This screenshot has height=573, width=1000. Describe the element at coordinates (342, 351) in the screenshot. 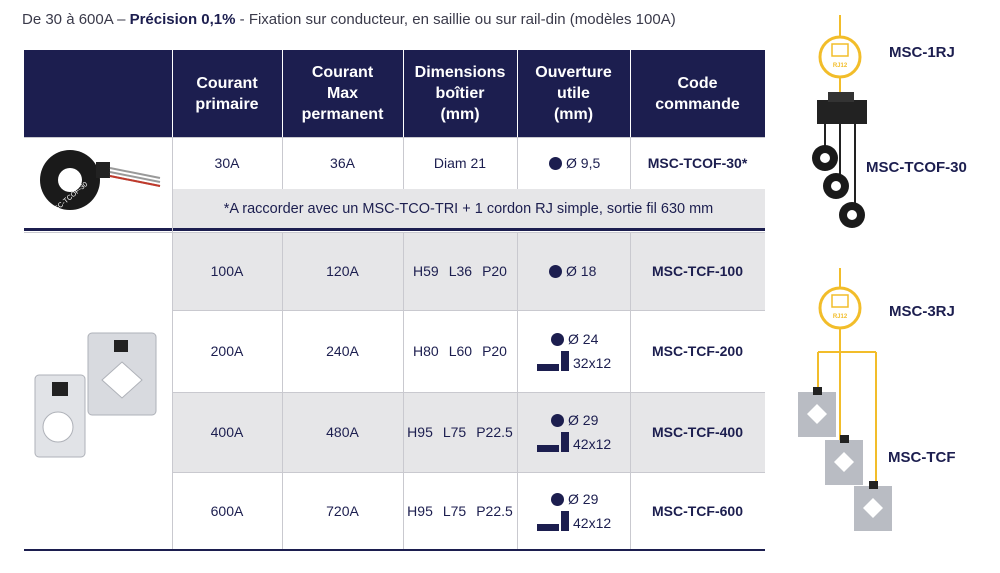

I see `max-cell: 240A` at that location.